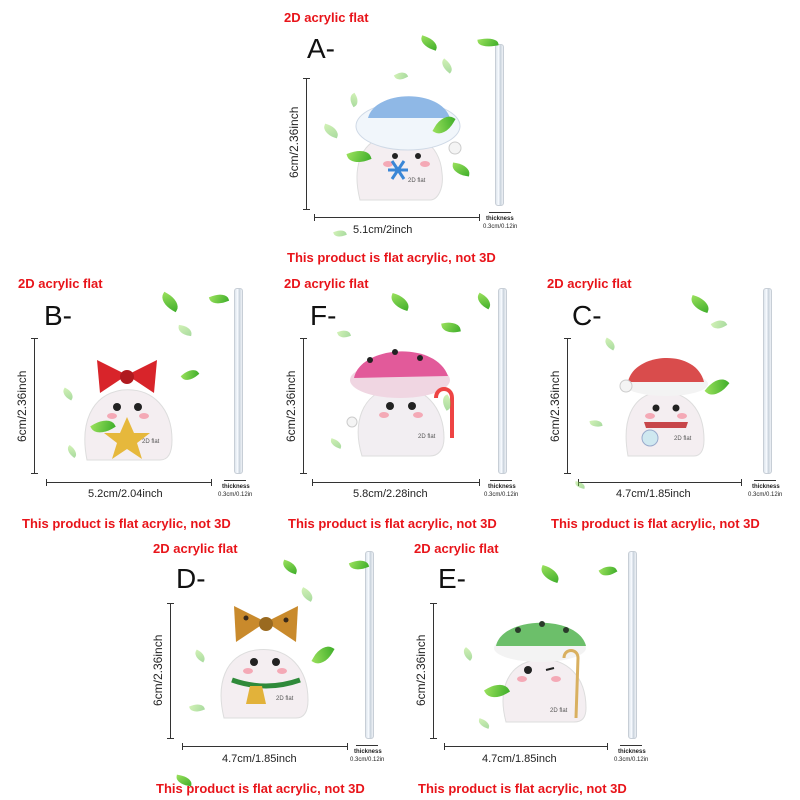  What do you see at coordinates (632, 752) in the screenshot?
I see `panel-e-thickness-title: thickness` at bounding box center [632, 752].